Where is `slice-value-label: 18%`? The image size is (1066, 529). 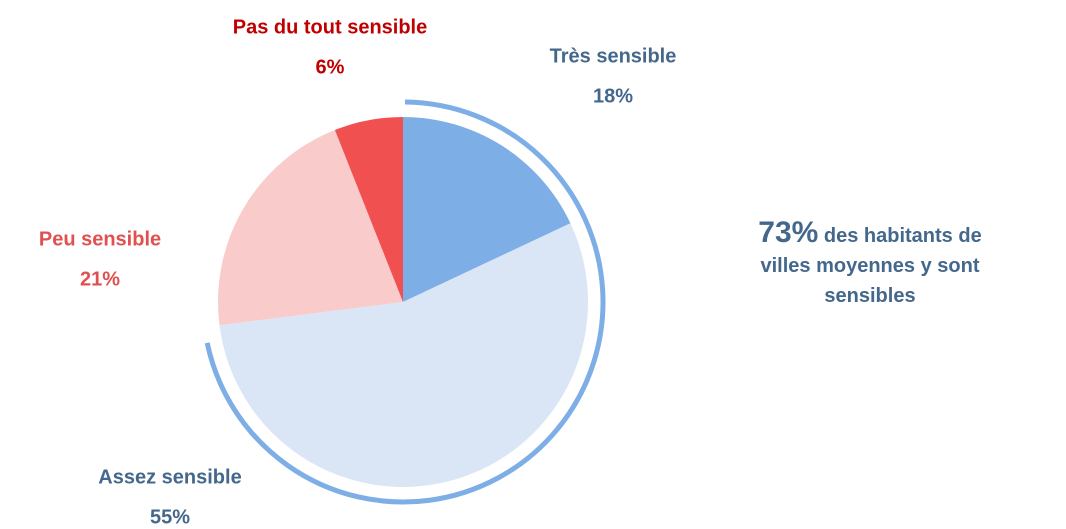
slice-value-label: 18% is located at coordinates (613, 96).